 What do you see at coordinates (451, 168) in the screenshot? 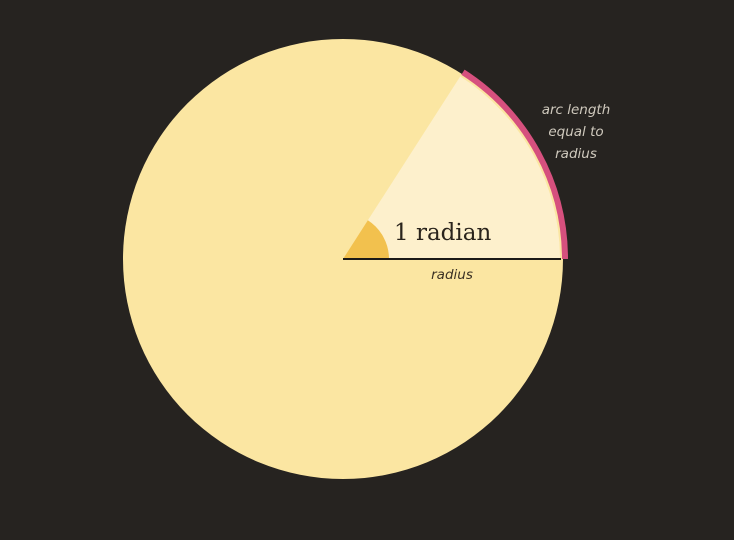
I see `one-radian-sector` at bounding box center [451, 168].